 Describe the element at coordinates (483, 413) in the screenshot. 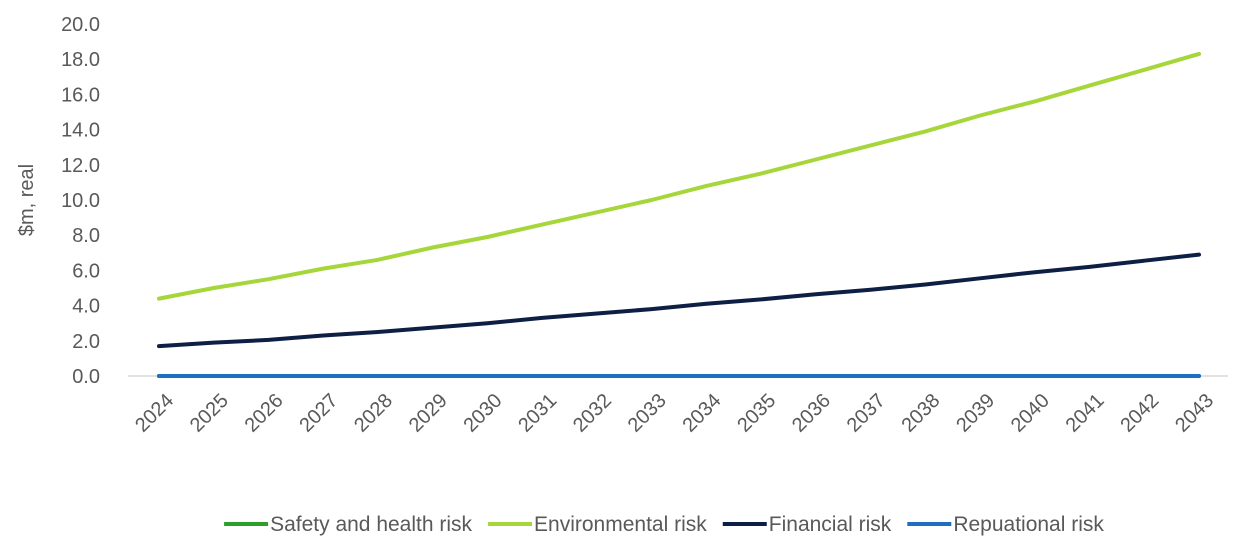

I see `x-tick-label: 2030` at that location.